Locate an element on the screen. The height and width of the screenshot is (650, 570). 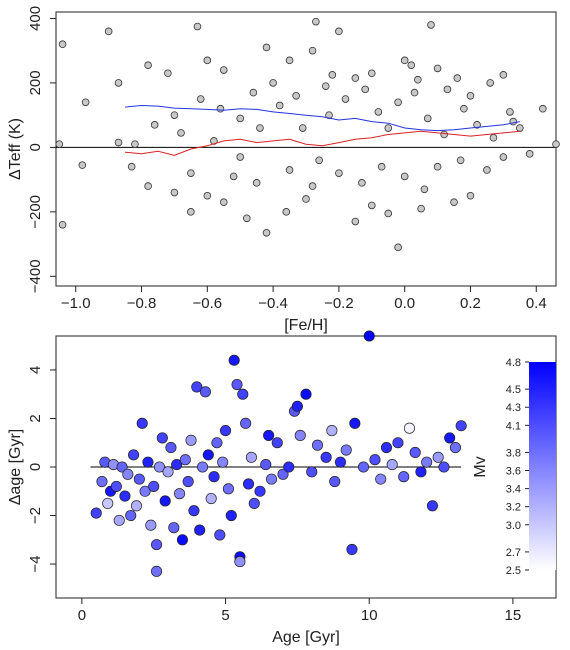
y-tick-label: 4 is located at coordinates (35, 370).